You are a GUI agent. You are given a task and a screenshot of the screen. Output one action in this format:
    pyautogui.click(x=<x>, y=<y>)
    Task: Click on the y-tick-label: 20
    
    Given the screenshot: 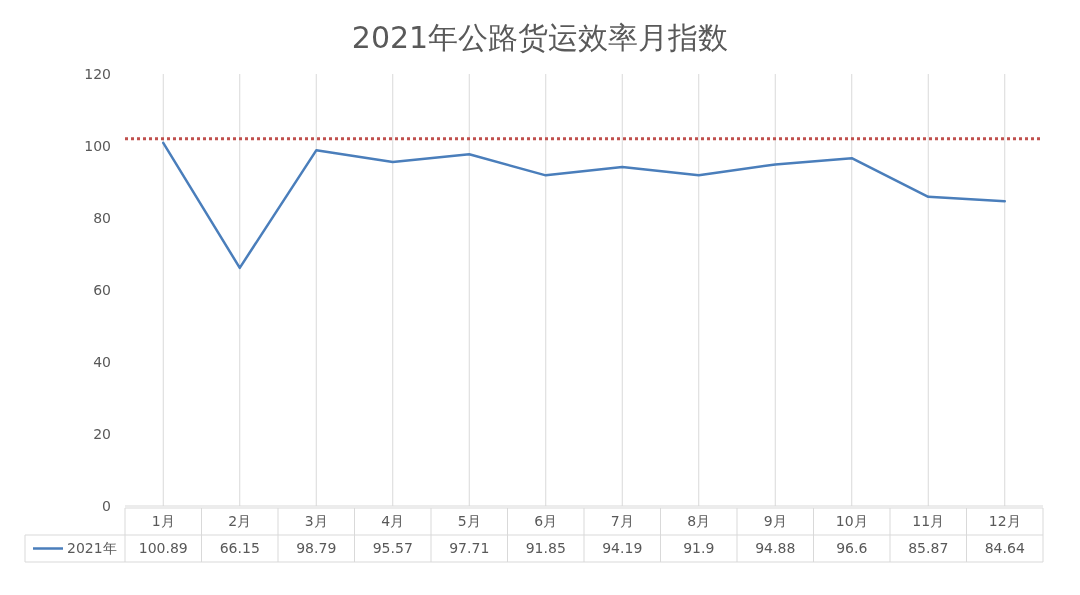 What is the action you would take?
    pyautogui.click(x=102, y=433)
    